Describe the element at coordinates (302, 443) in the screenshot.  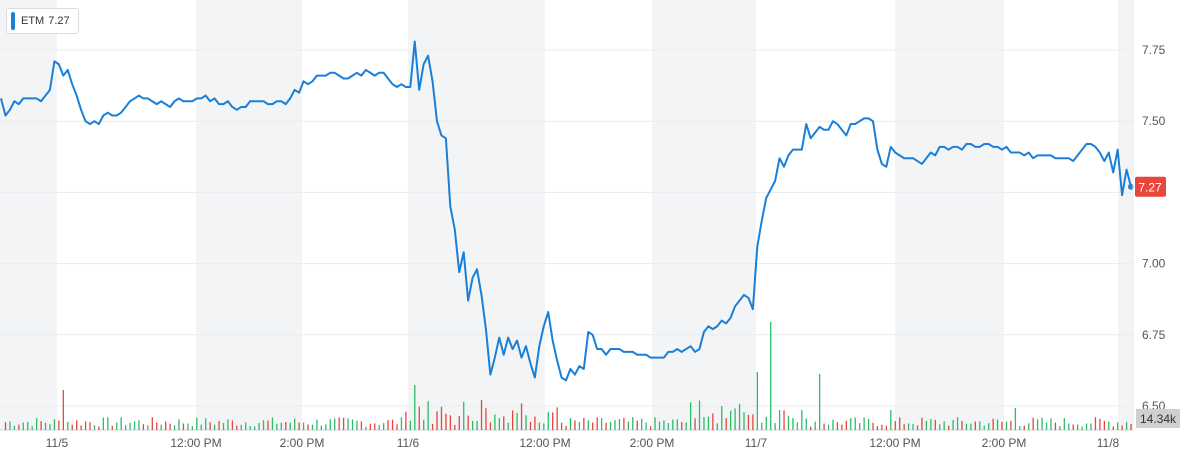
I see `x-tick-label: 2:00 PM` at that location.